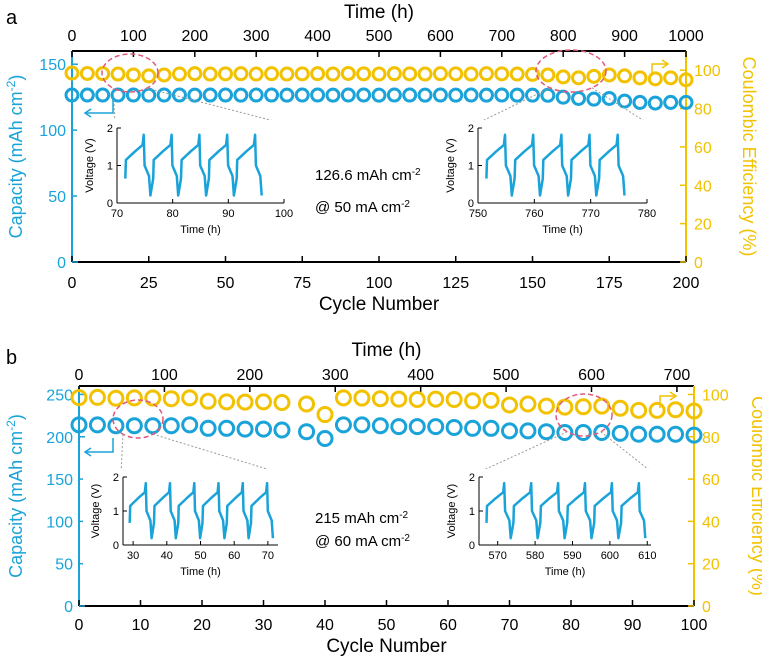 This screenshot has width=762, height=667. Describe the element at coordinates (440, 36) in the screenshot. I see `top-x-tick-label: 600` at that location.